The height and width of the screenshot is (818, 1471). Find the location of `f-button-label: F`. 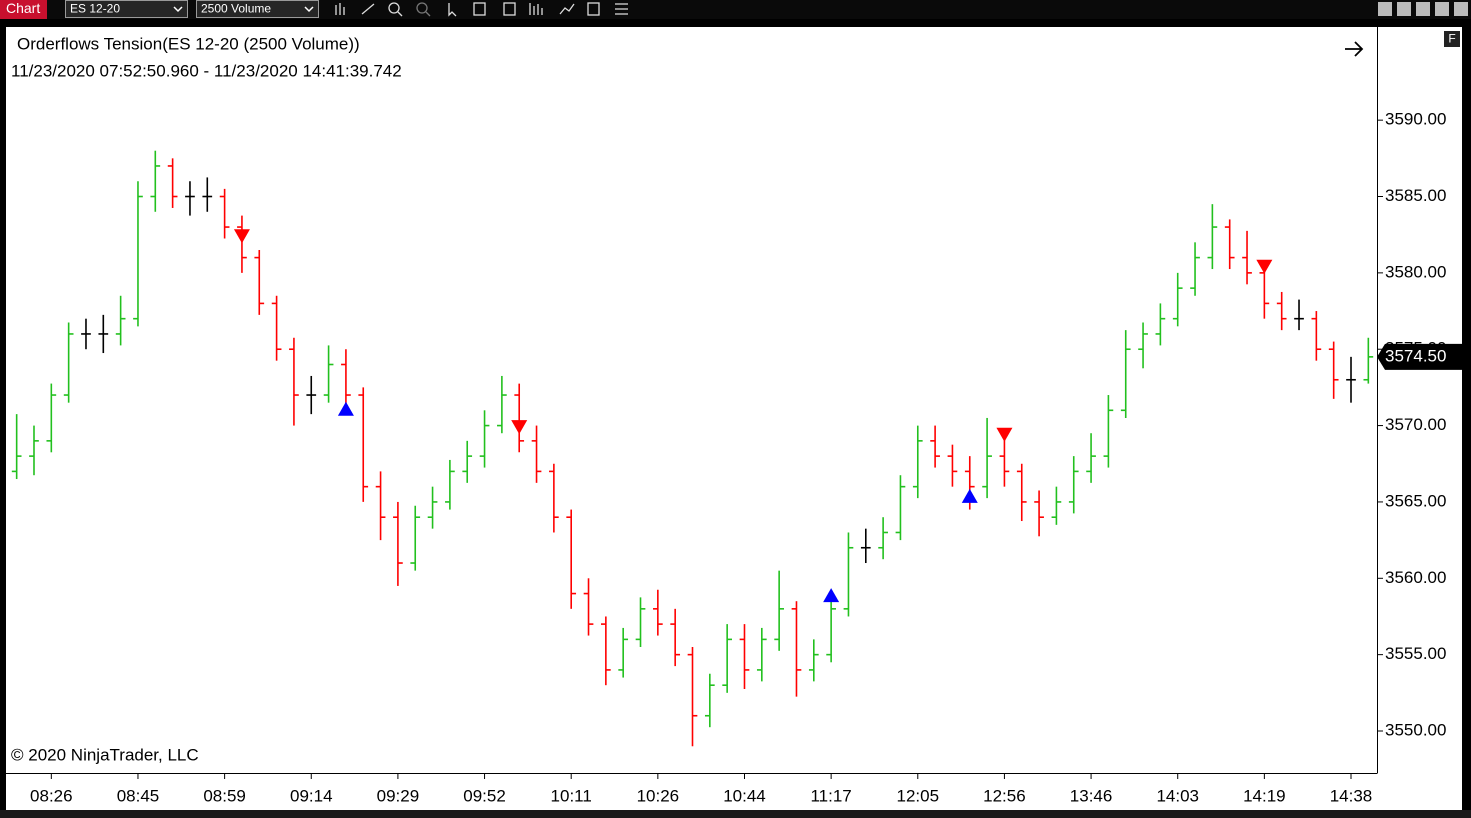

f-button-label: F is located at coordinates (1451, 39).